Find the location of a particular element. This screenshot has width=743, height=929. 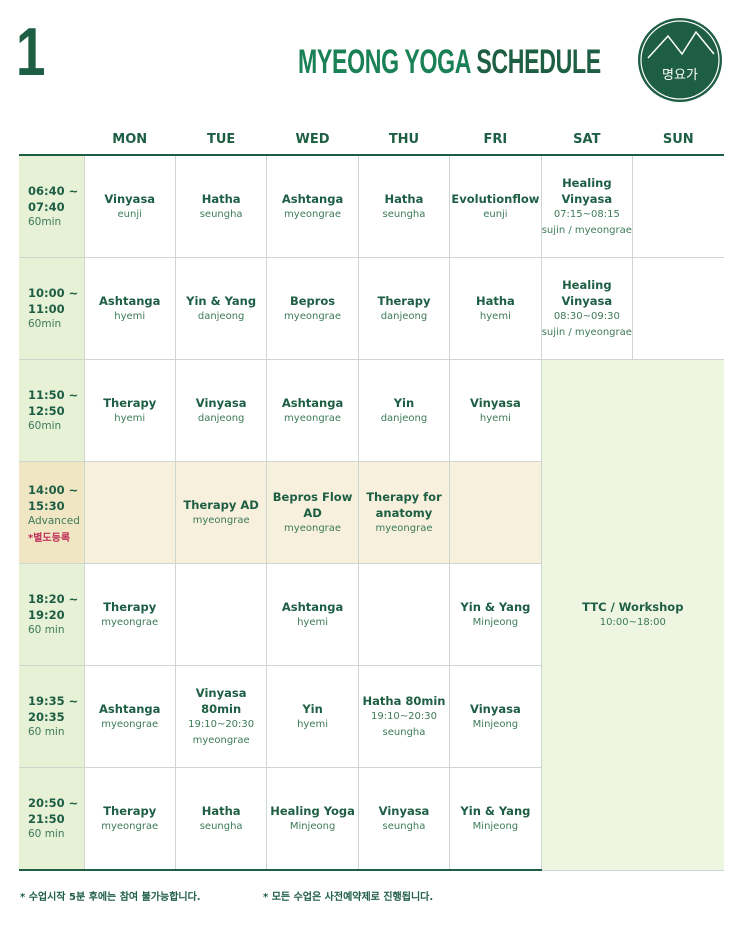

ttc-name: TTC / Workshop is located at coordinates (633, 606).